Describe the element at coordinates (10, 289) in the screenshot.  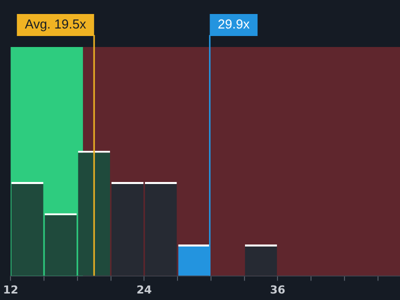
I see `x-tick-label: 12` at that location.